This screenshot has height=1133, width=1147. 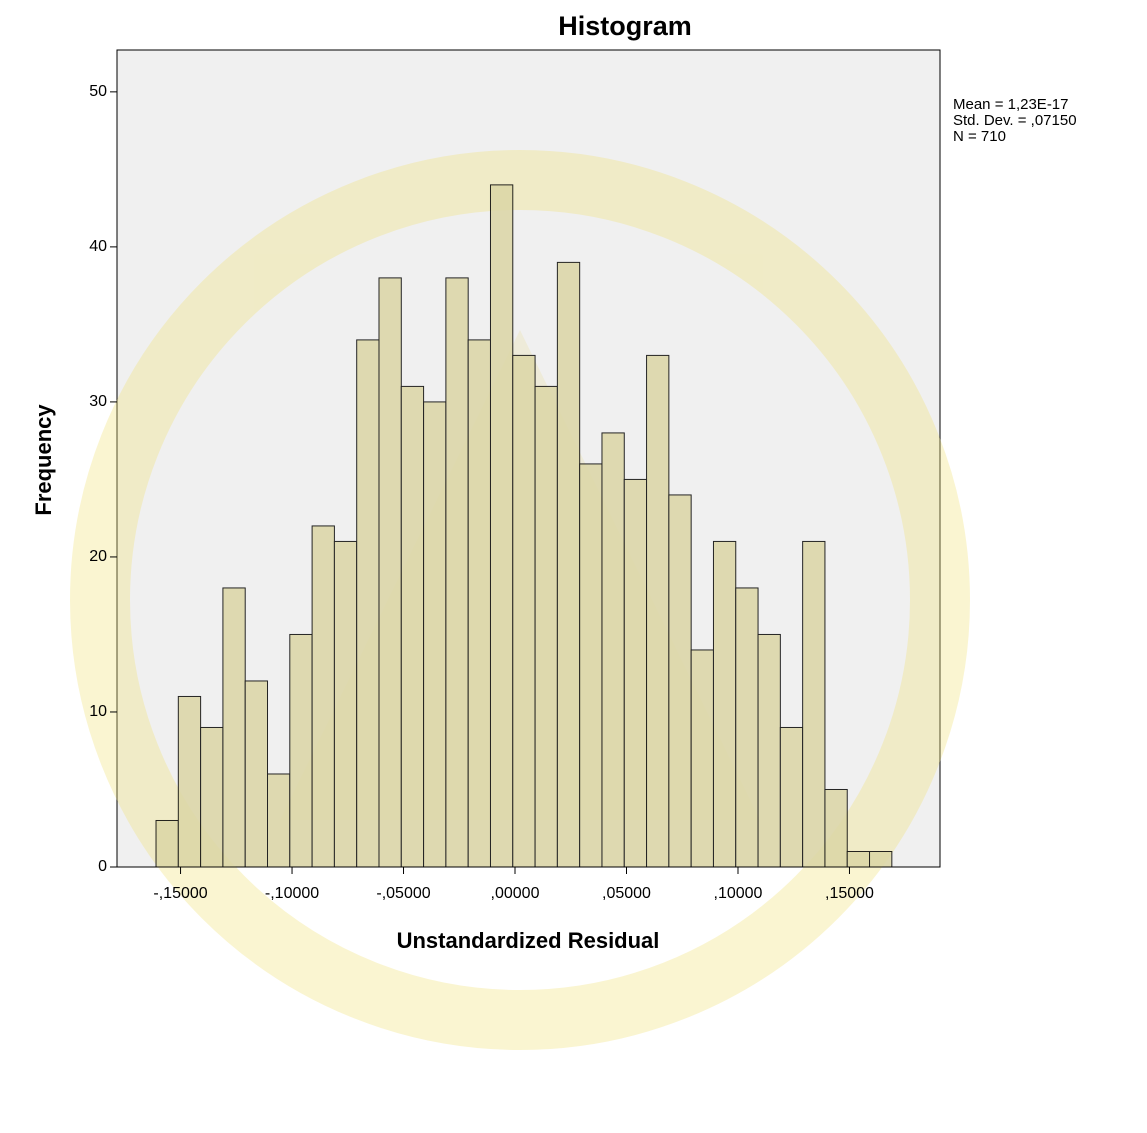 I want to click on annotation: Mean = 1,23E-17, so click(x=1011, y=104).